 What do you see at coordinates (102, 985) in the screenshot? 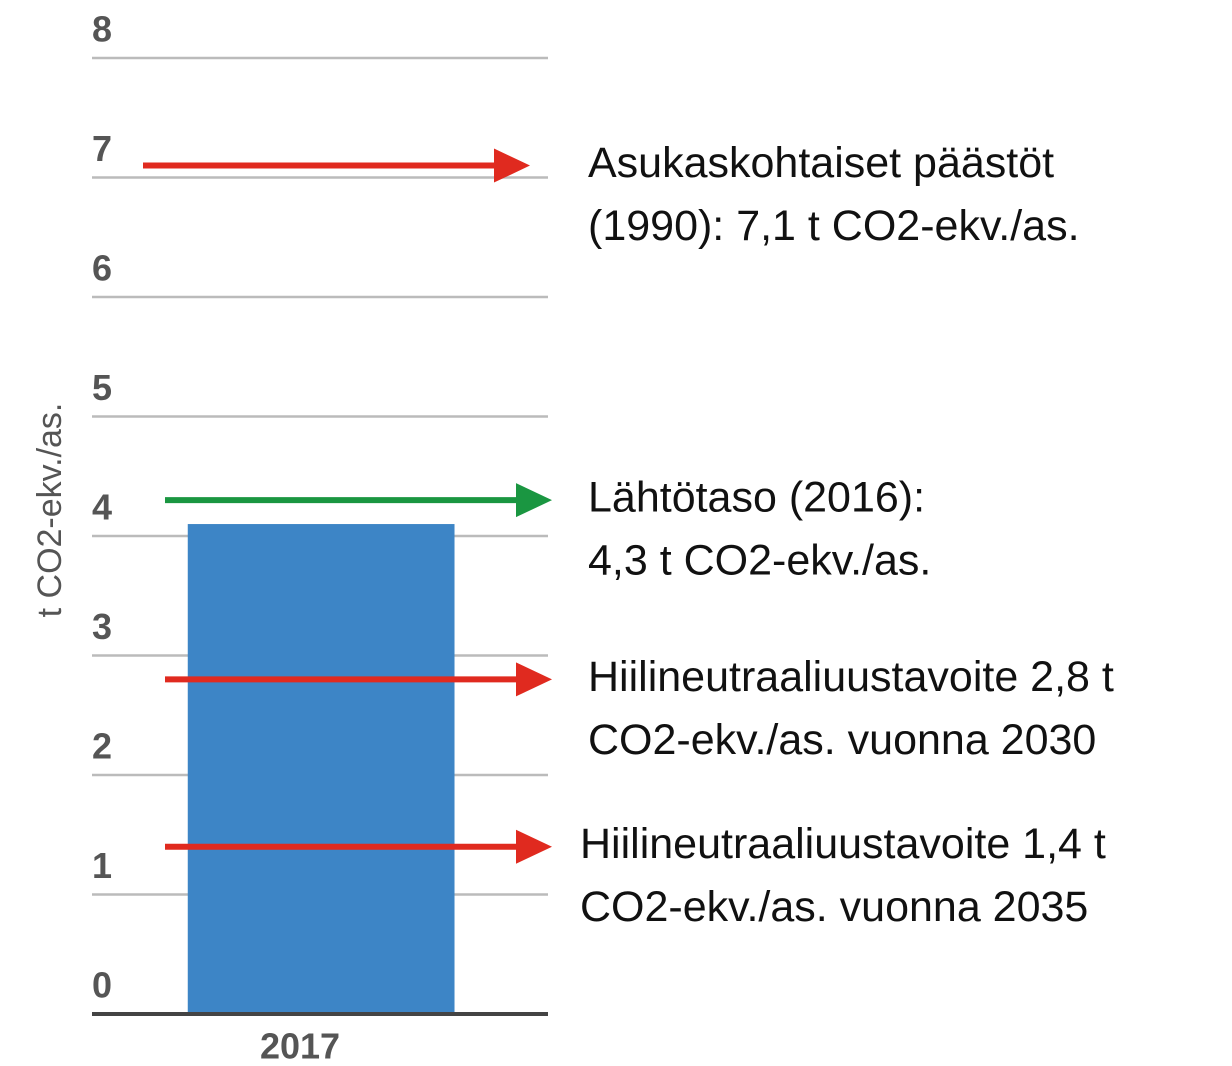
I see `y-tick-label: 0` at bounding box center [102, 985].